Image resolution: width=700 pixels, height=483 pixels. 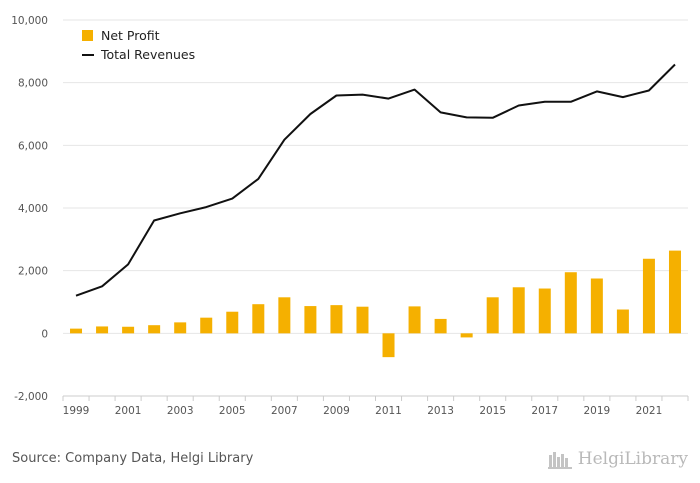 I want to click on x-tick-label: 2007, so click(x=284, y=411).